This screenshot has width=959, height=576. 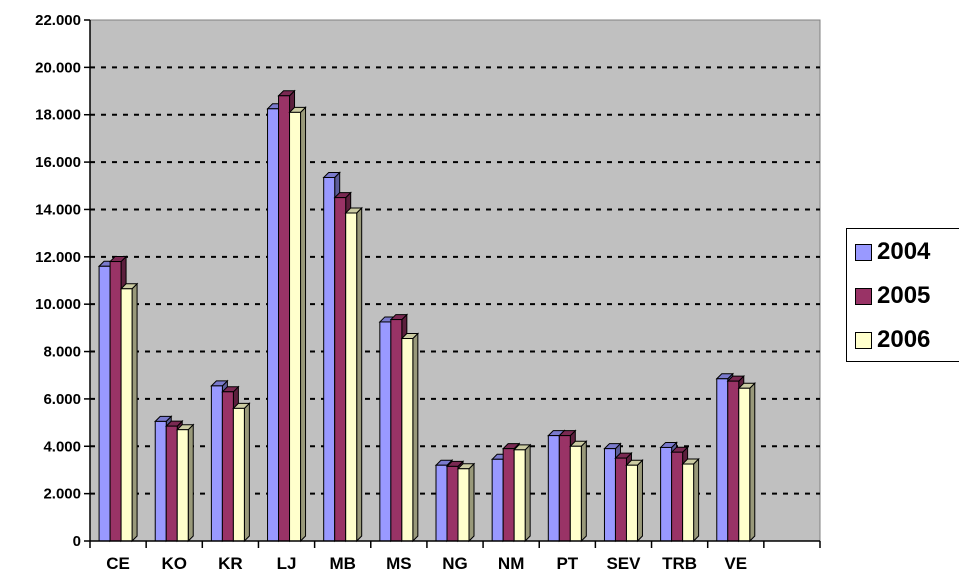 What do you see at coordinates (58, 20) in the screenshot?
I see `y-tick-label: 22.000` at bounding box center [58, 20].